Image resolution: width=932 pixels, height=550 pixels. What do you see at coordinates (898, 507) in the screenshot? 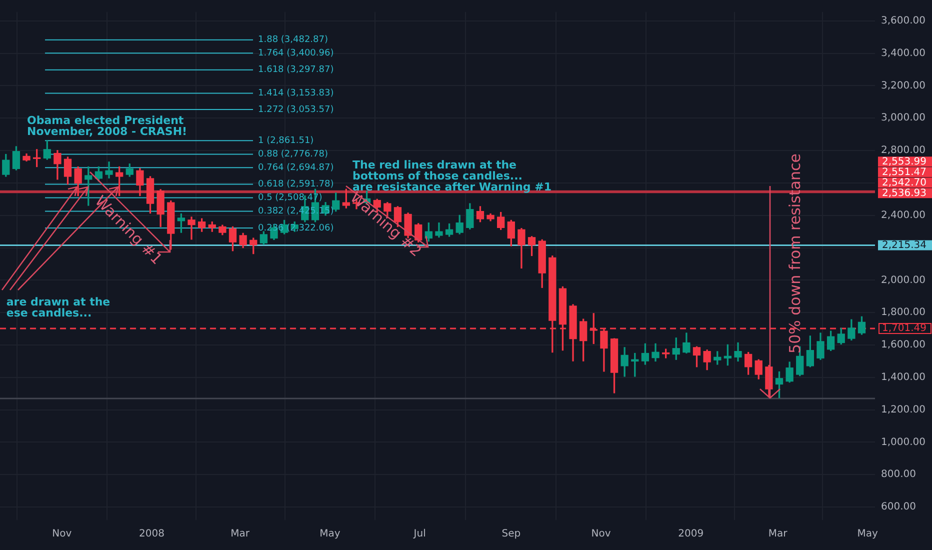
I see `y-tick-label: 600.00` at bounding box center [898, 507].